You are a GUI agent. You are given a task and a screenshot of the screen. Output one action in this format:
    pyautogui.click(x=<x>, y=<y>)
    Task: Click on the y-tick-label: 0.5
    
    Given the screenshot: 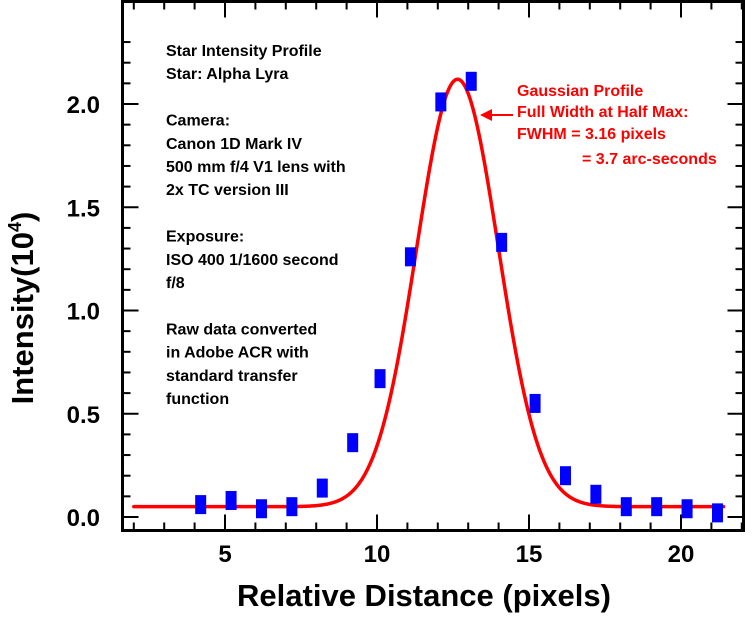 What is the action you would take?
    pyautogui.click(x=83, y=415)
    